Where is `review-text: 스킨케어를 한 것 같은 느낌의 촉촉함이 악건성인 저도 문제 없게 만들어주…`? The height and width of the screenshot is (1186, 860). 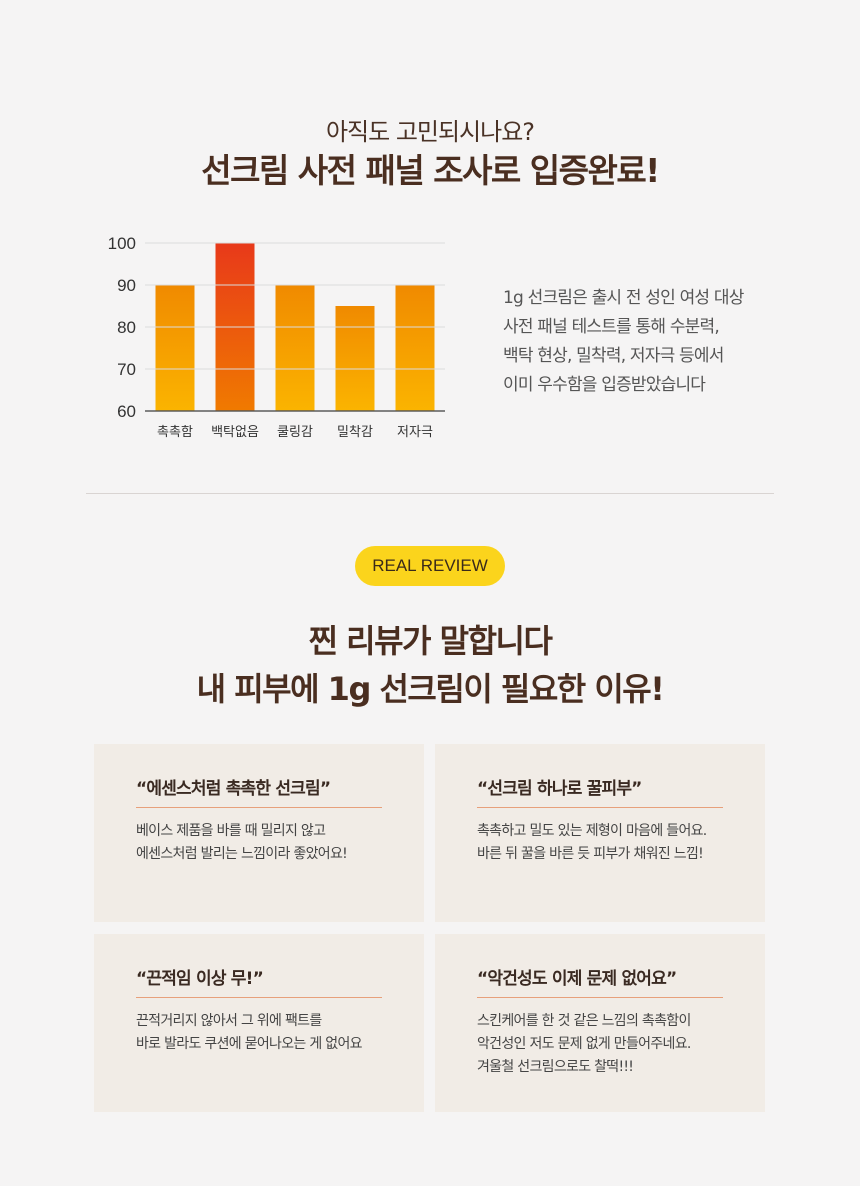
review-text: 스킨케어를 한 것 같은 느낌의 촉촉함이 악건성인 저도 문제 없게 만들어주… is located at coordinates (584, 1044).